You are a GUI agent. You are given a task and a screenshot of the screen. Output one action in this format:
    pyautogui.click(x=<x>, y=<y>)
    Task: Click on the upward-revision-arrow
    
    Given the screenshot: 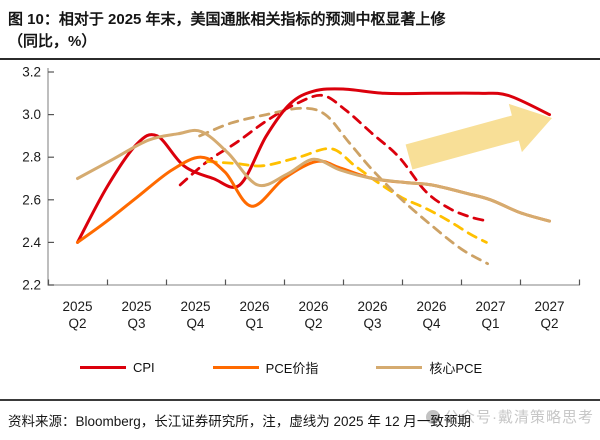 What is the action you would take?
    pyautogui.click(x=478, y=136)
    